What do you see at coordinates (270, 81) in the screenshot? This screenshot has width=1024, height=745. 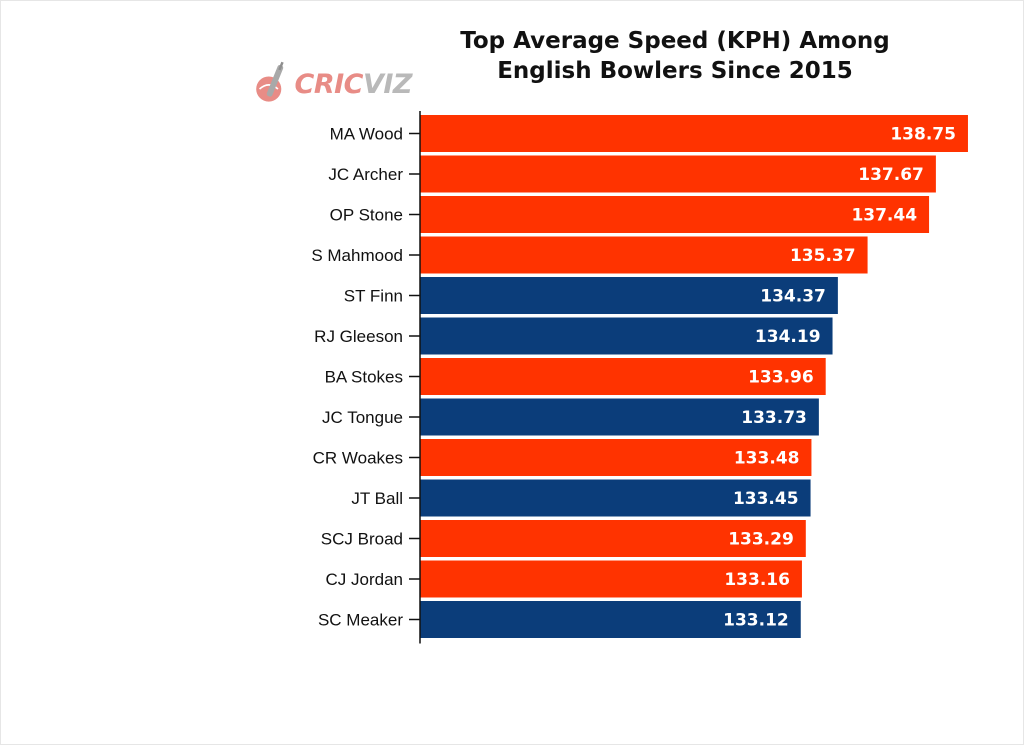 I see `cricket-bat-ball-icon` at bounding box center [270, 81].